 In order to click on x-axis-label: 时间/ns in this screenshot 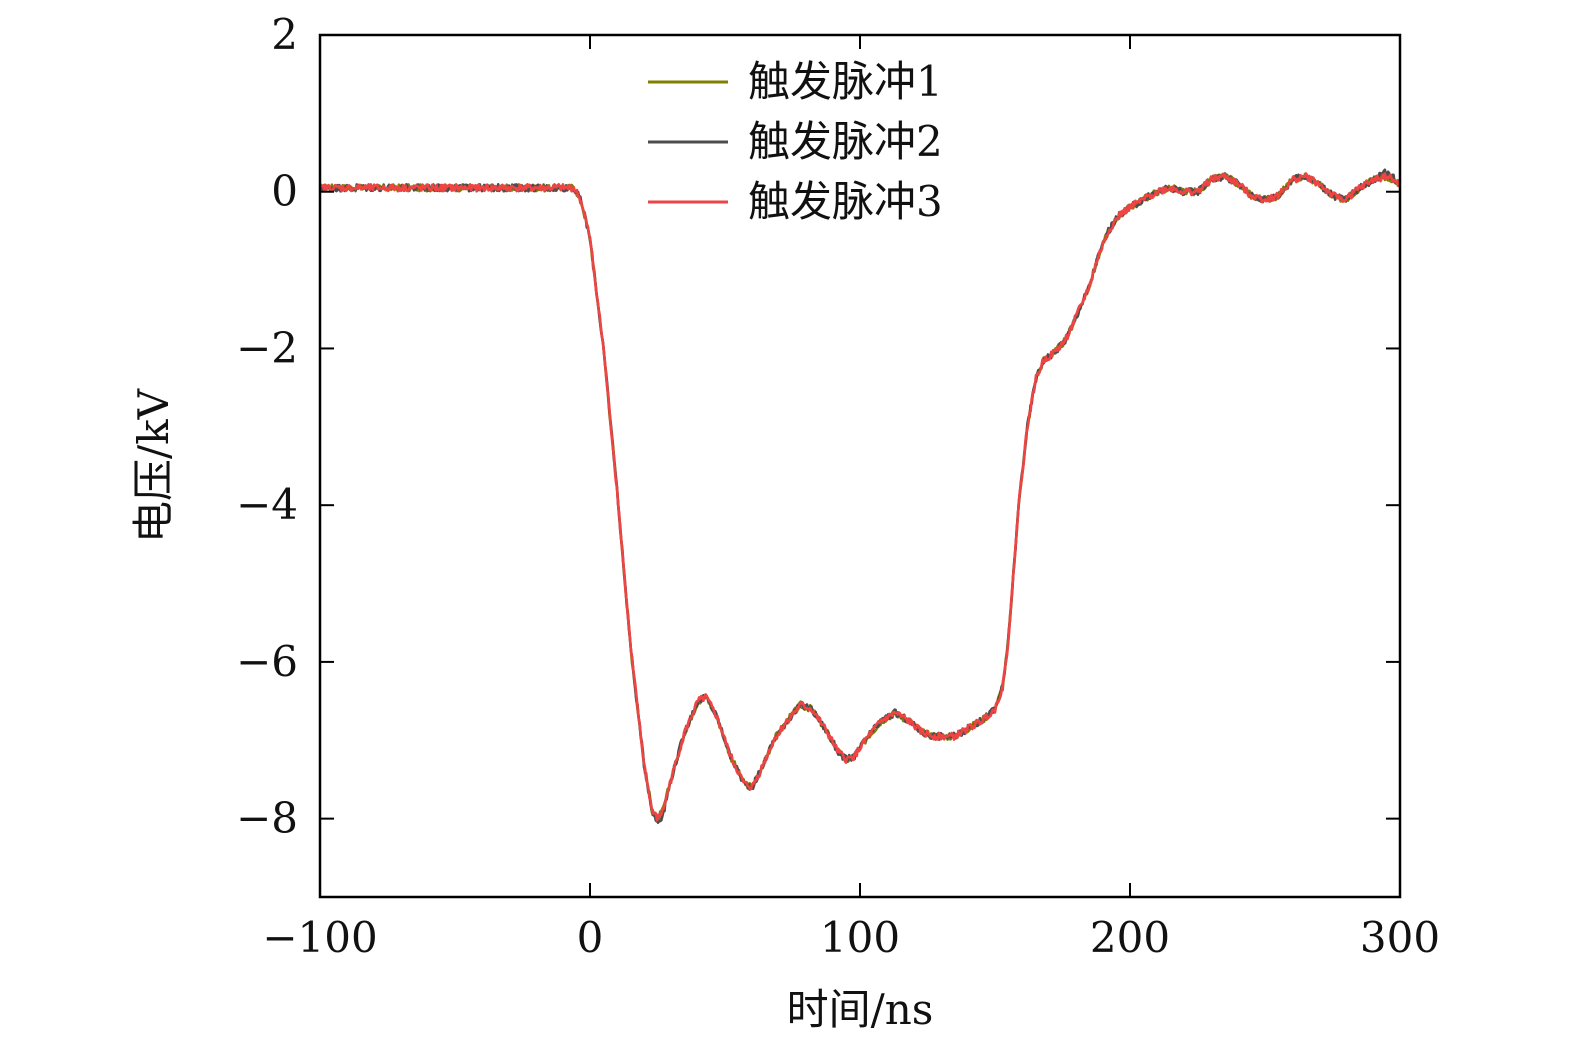, I will do `click(860, 1009)`.